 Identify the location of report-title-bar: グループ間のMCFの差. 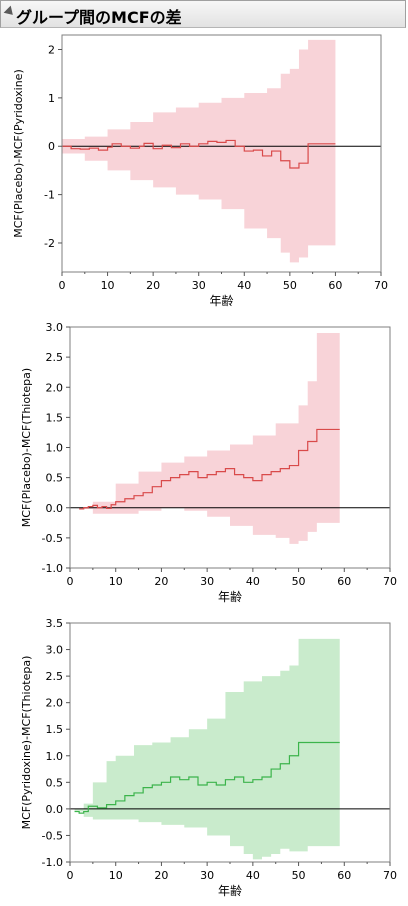
(203, 14).